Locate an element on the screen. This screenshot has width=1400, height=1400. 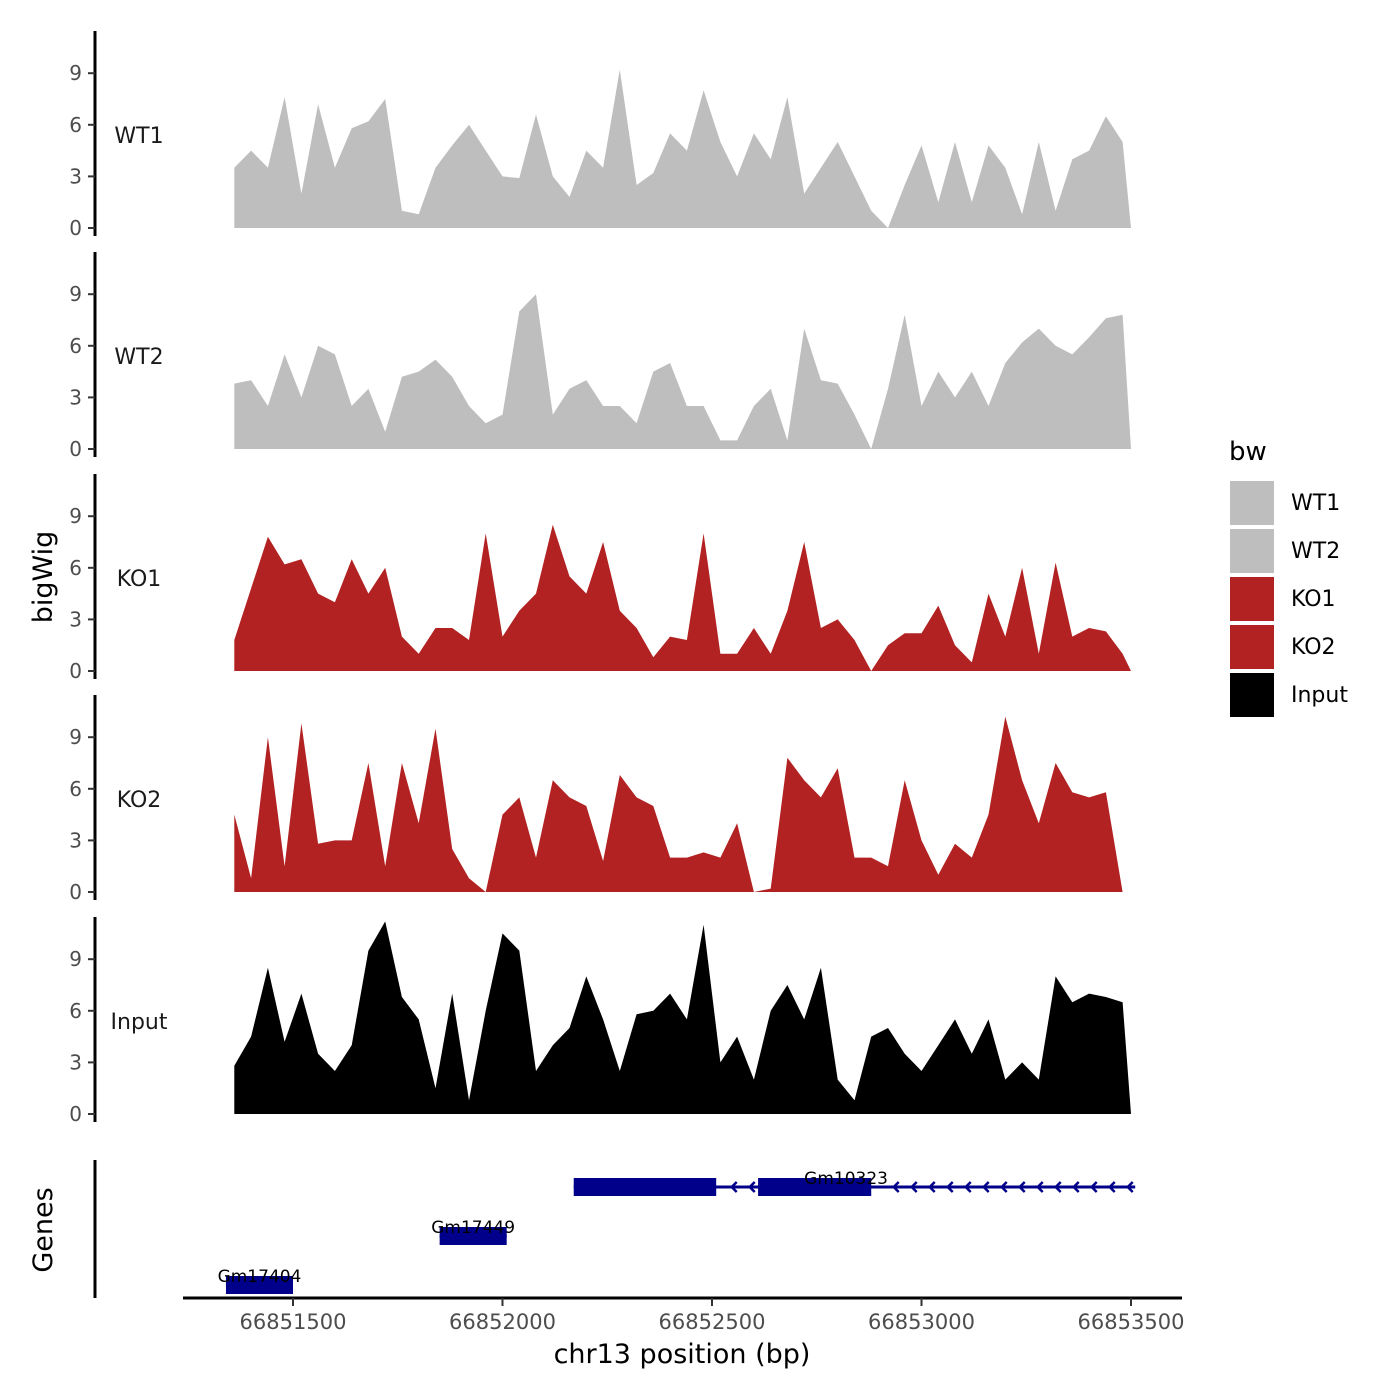
gene-label: Gm17449 is located at coordinates (473, 1228).